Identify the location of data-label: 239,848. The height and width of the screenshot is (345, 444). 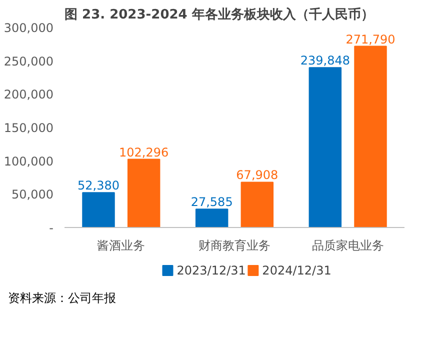
(325, 61).